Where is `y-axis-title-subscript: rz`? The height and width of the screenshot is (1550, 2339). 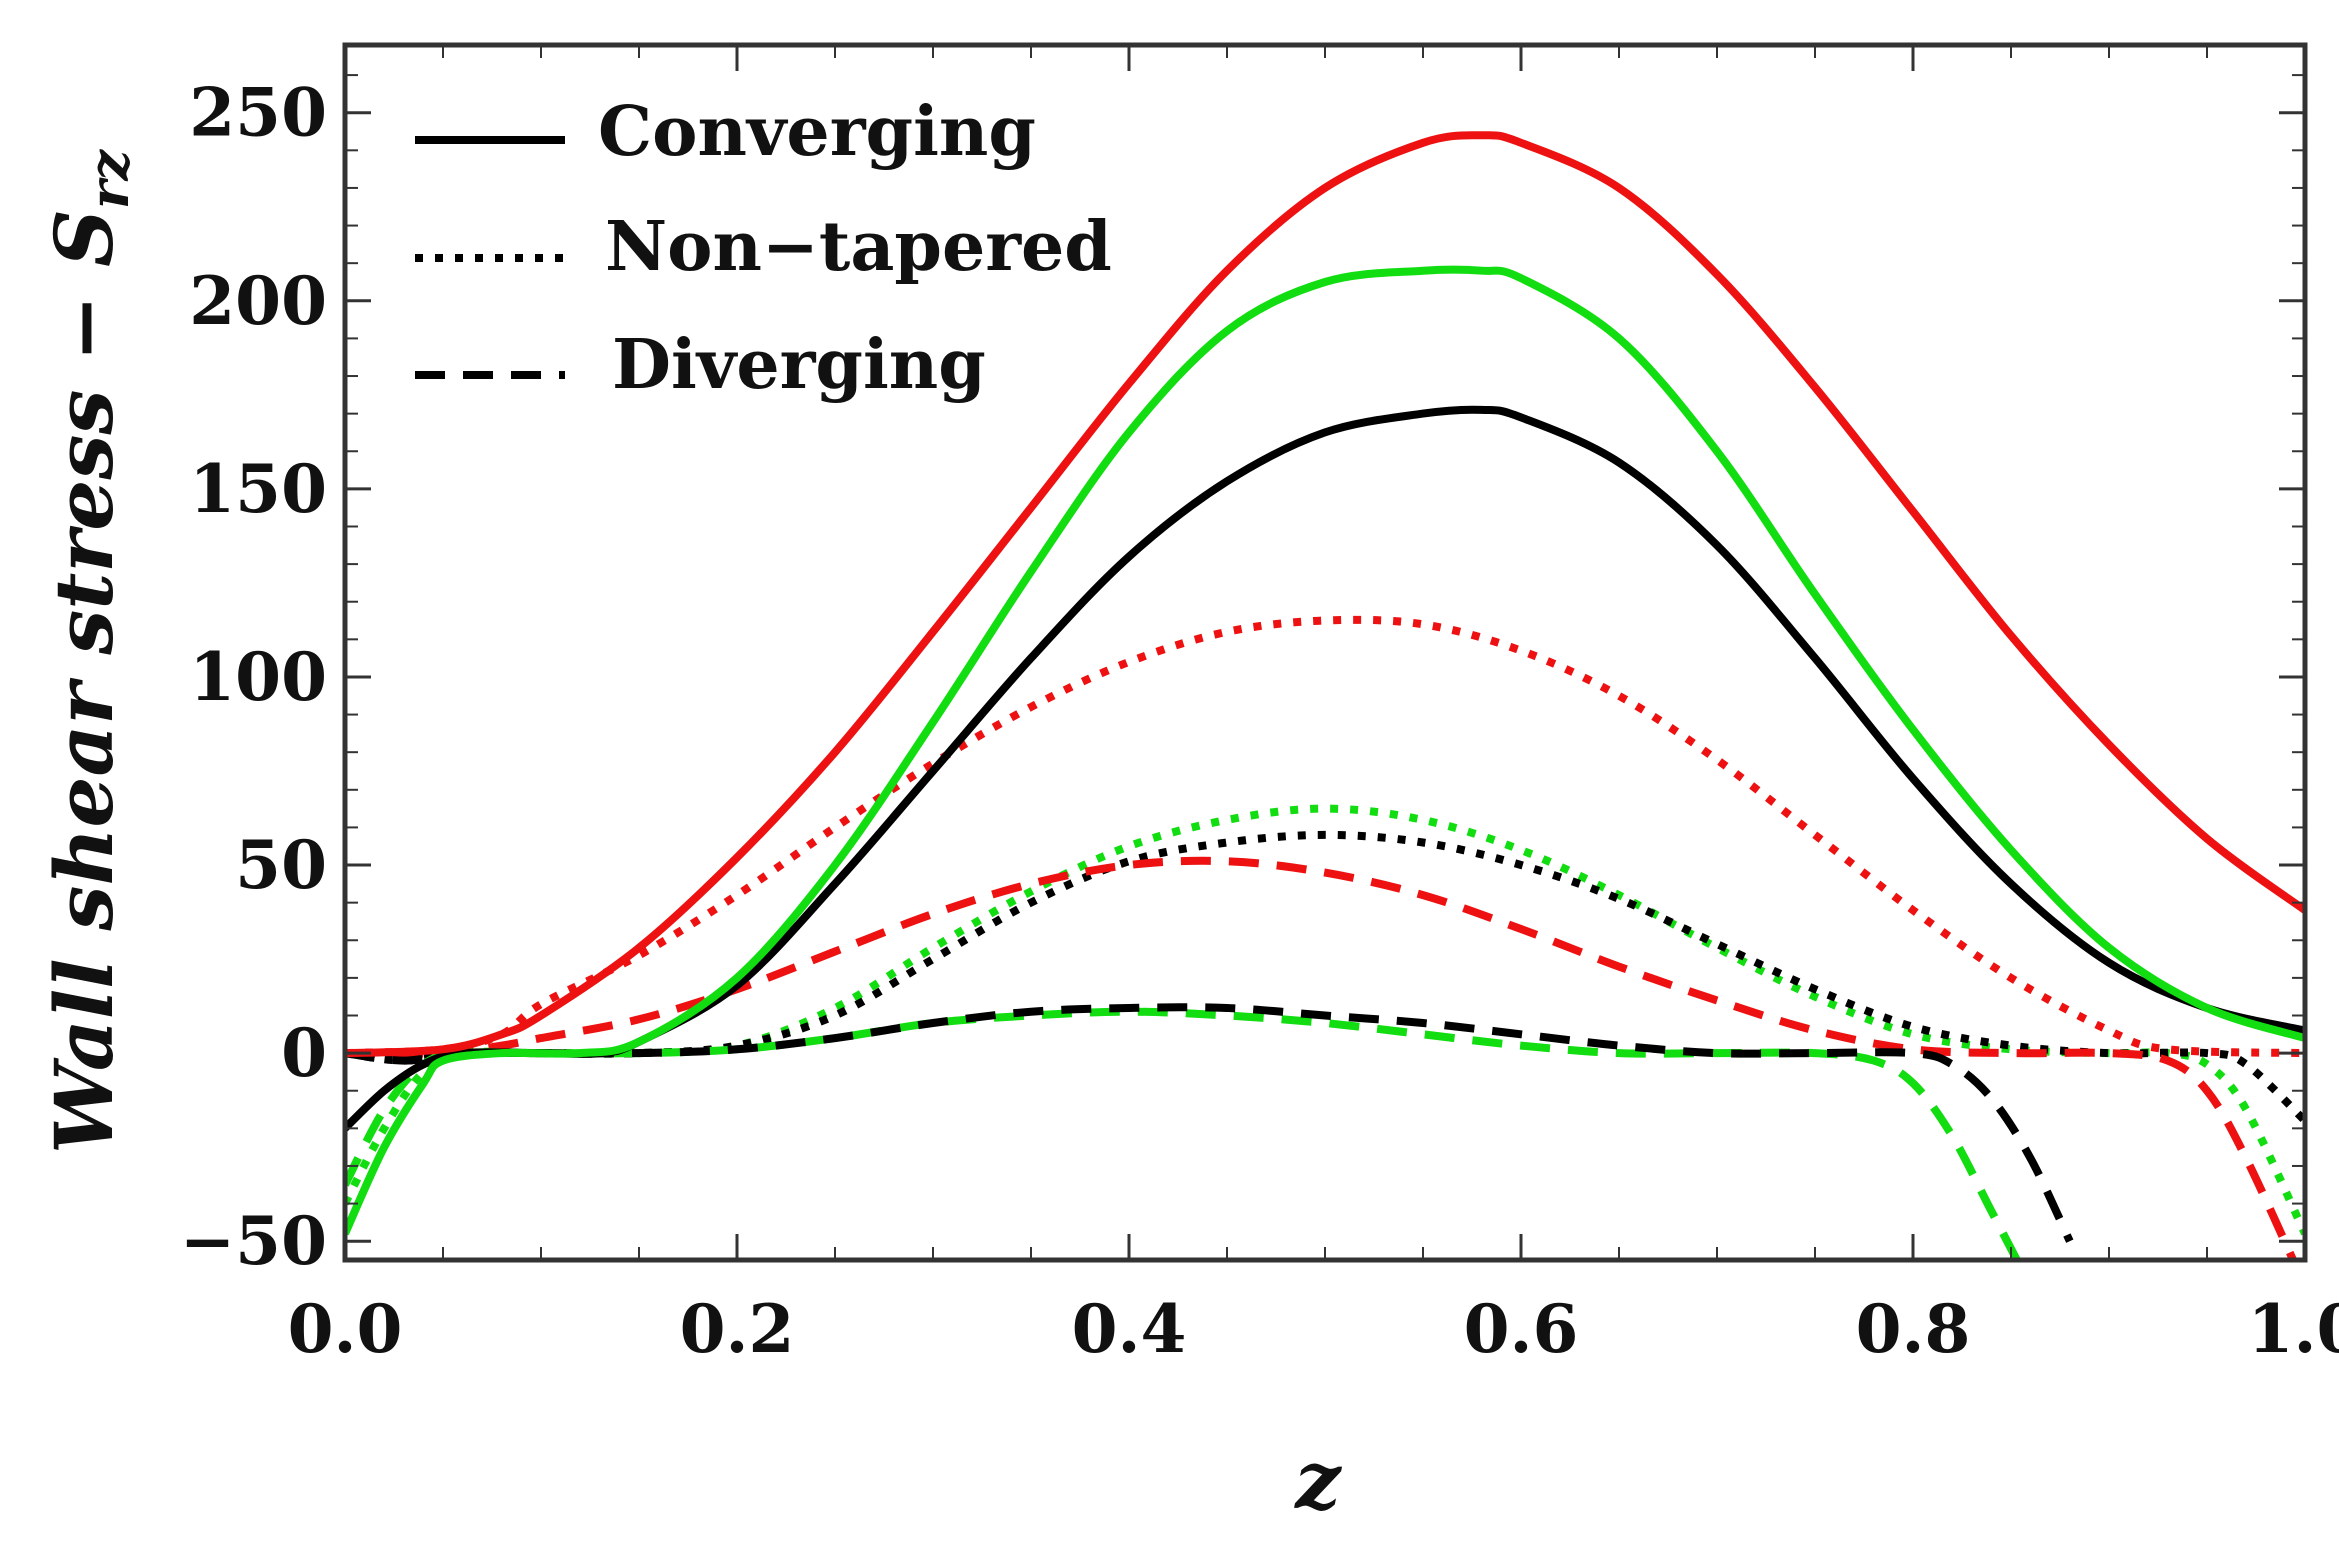 y-axis-title-subscript: rz is located at coordinates (109, 179).